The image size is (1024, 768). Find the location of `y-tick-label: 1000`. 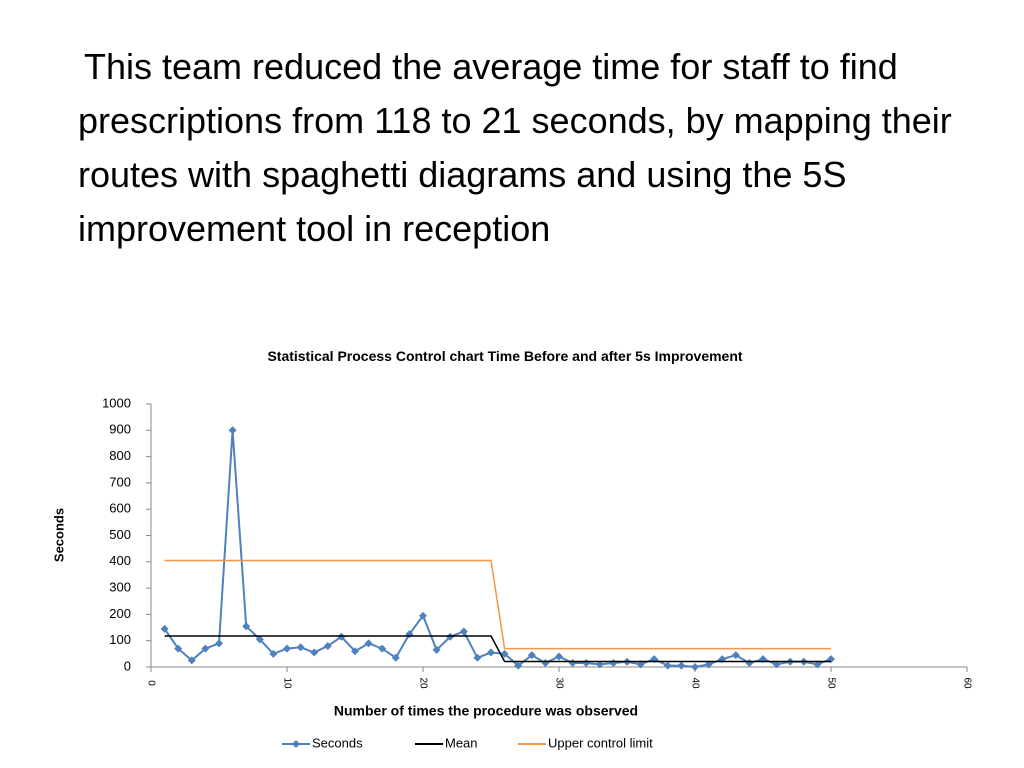

y-tick-label: 1000 is located at coordinates (116, 402).